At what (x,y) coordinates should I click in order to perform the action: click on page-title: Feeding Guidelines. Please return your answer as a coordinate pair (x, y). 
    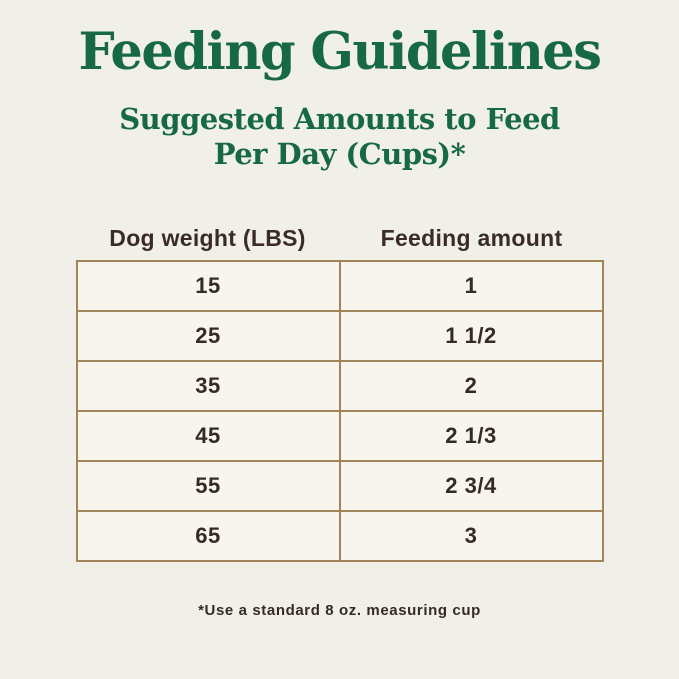
    Looking at the image, I should click on (340, 52).